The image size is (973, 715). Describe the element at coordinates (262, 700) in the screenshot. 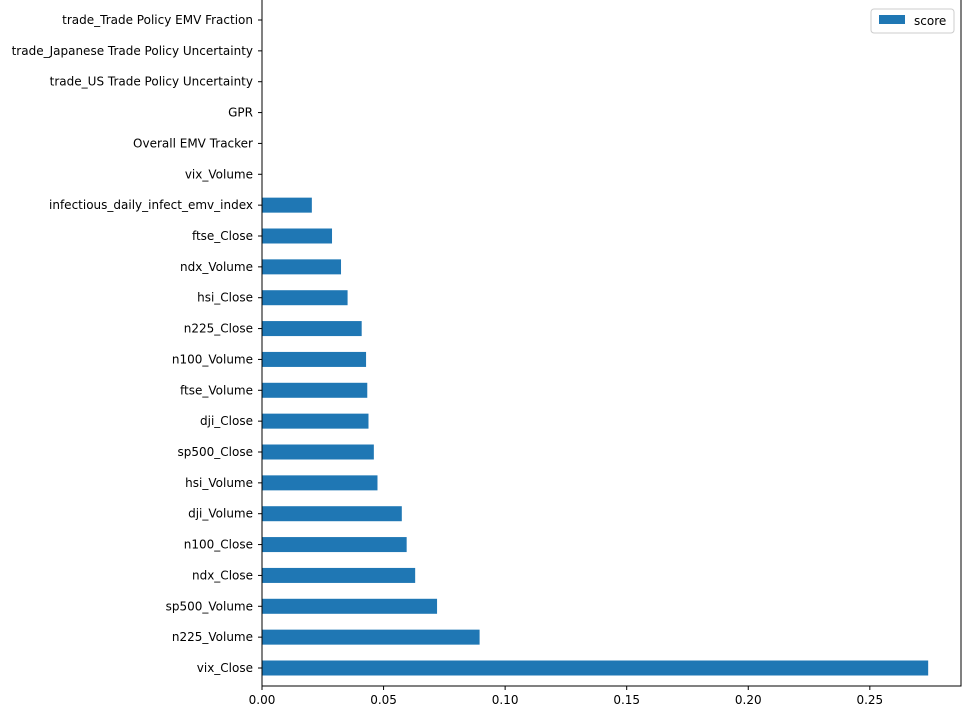

I see `x-tick-label: 0.00` at that location.